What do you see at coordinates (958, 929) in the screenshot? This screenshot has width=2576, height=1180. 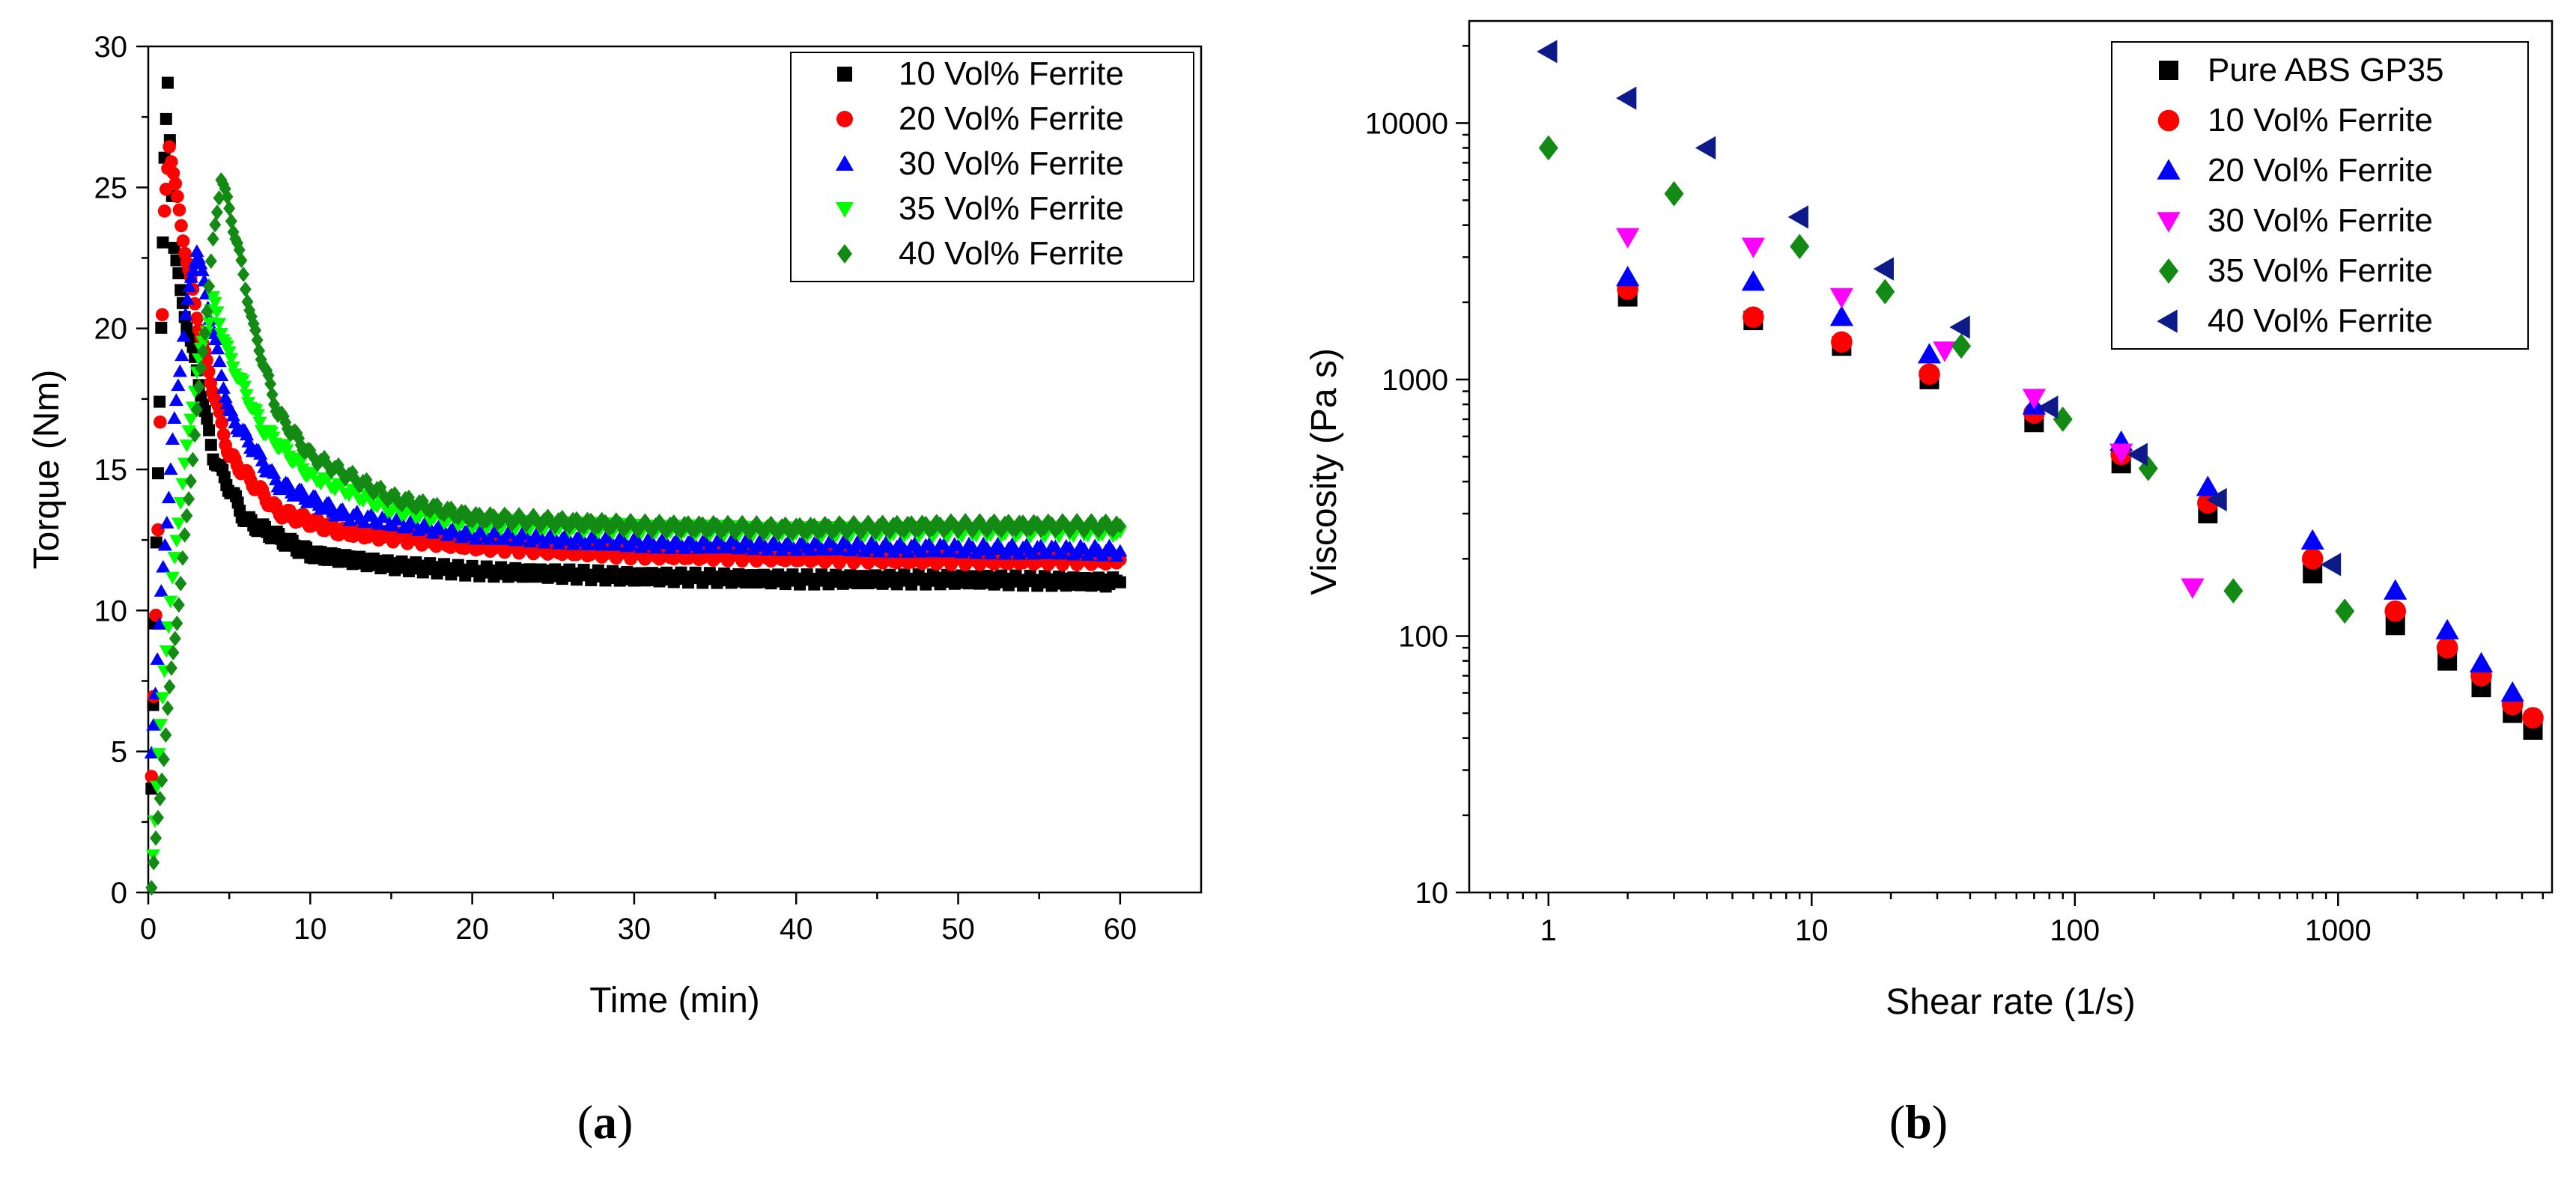 I see `x-tick-label: 50` at bounding box center [958, 929].